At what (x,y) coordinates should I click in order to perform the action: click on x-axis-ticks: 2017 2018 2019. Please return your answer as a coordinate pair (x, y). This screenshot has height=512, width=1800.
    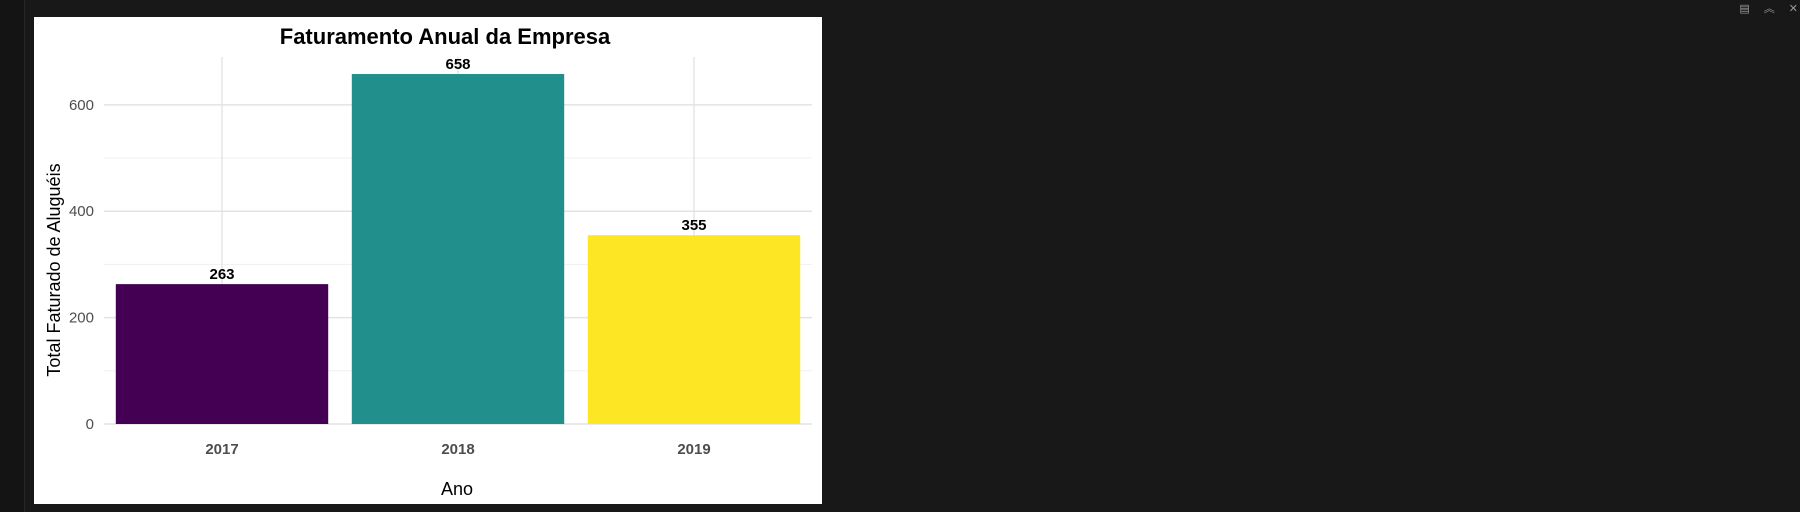
    Looking at the image, I should click on (457, 449).